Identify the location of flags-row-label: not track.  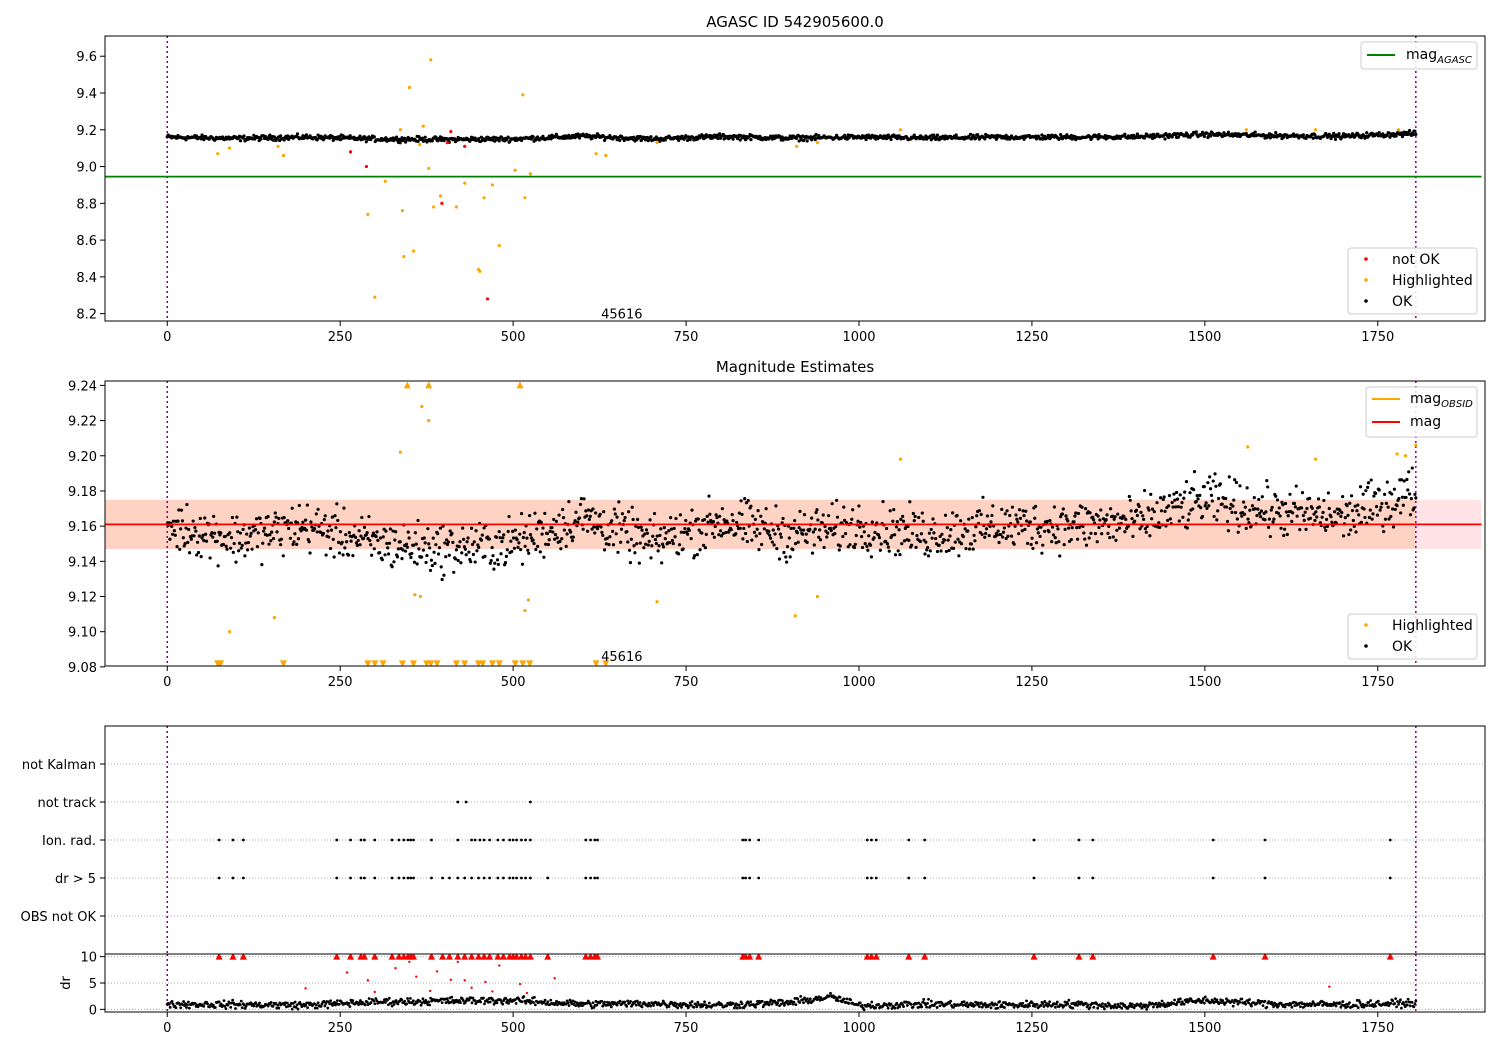
(66, 803).